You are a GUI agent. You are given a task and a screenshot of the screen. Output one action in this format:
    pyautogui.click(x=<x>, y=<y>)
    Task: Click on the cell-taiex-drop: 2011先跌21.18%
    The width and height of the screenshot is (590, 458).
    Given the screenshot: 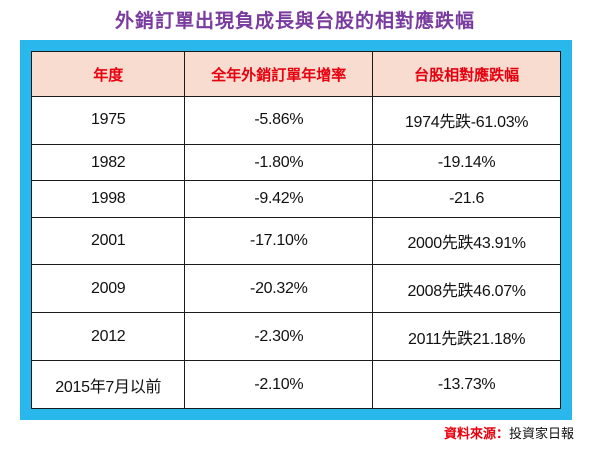 What is the action you would take?
    pyautogui.click(x=466, y=337)
    